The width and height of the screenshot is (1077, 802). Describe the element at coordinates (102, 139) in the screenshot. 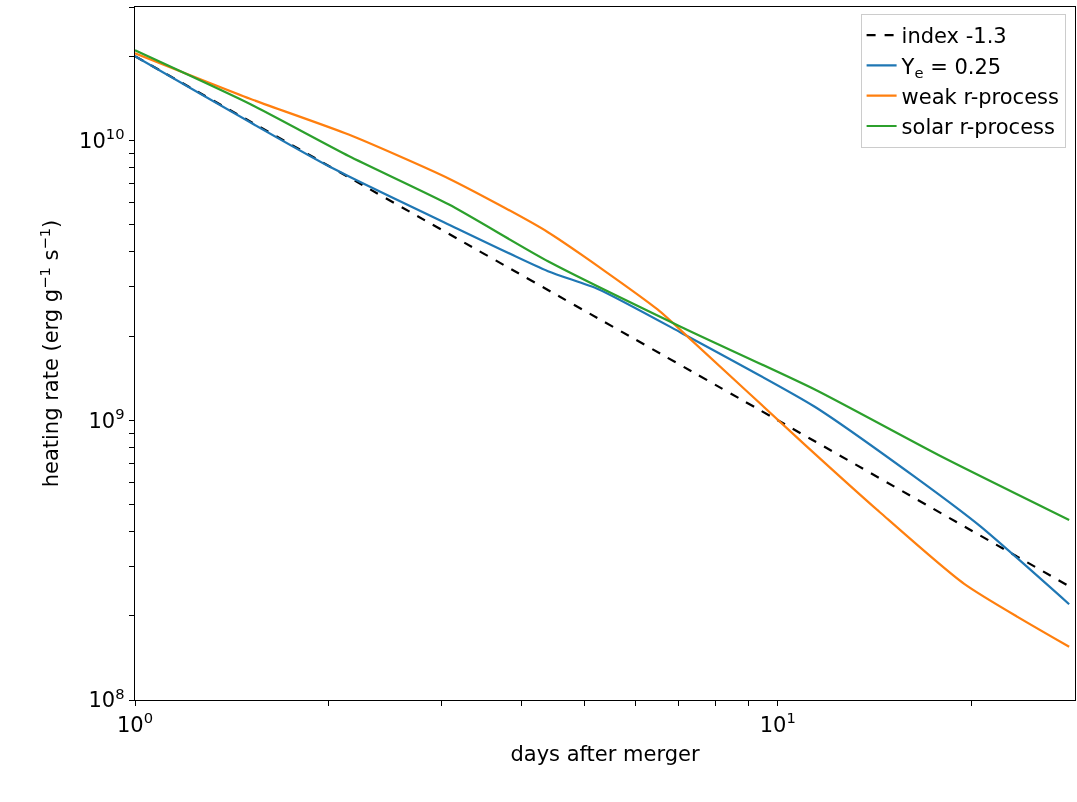

I see `y-tick-label: 10$^{10}$` at that location.